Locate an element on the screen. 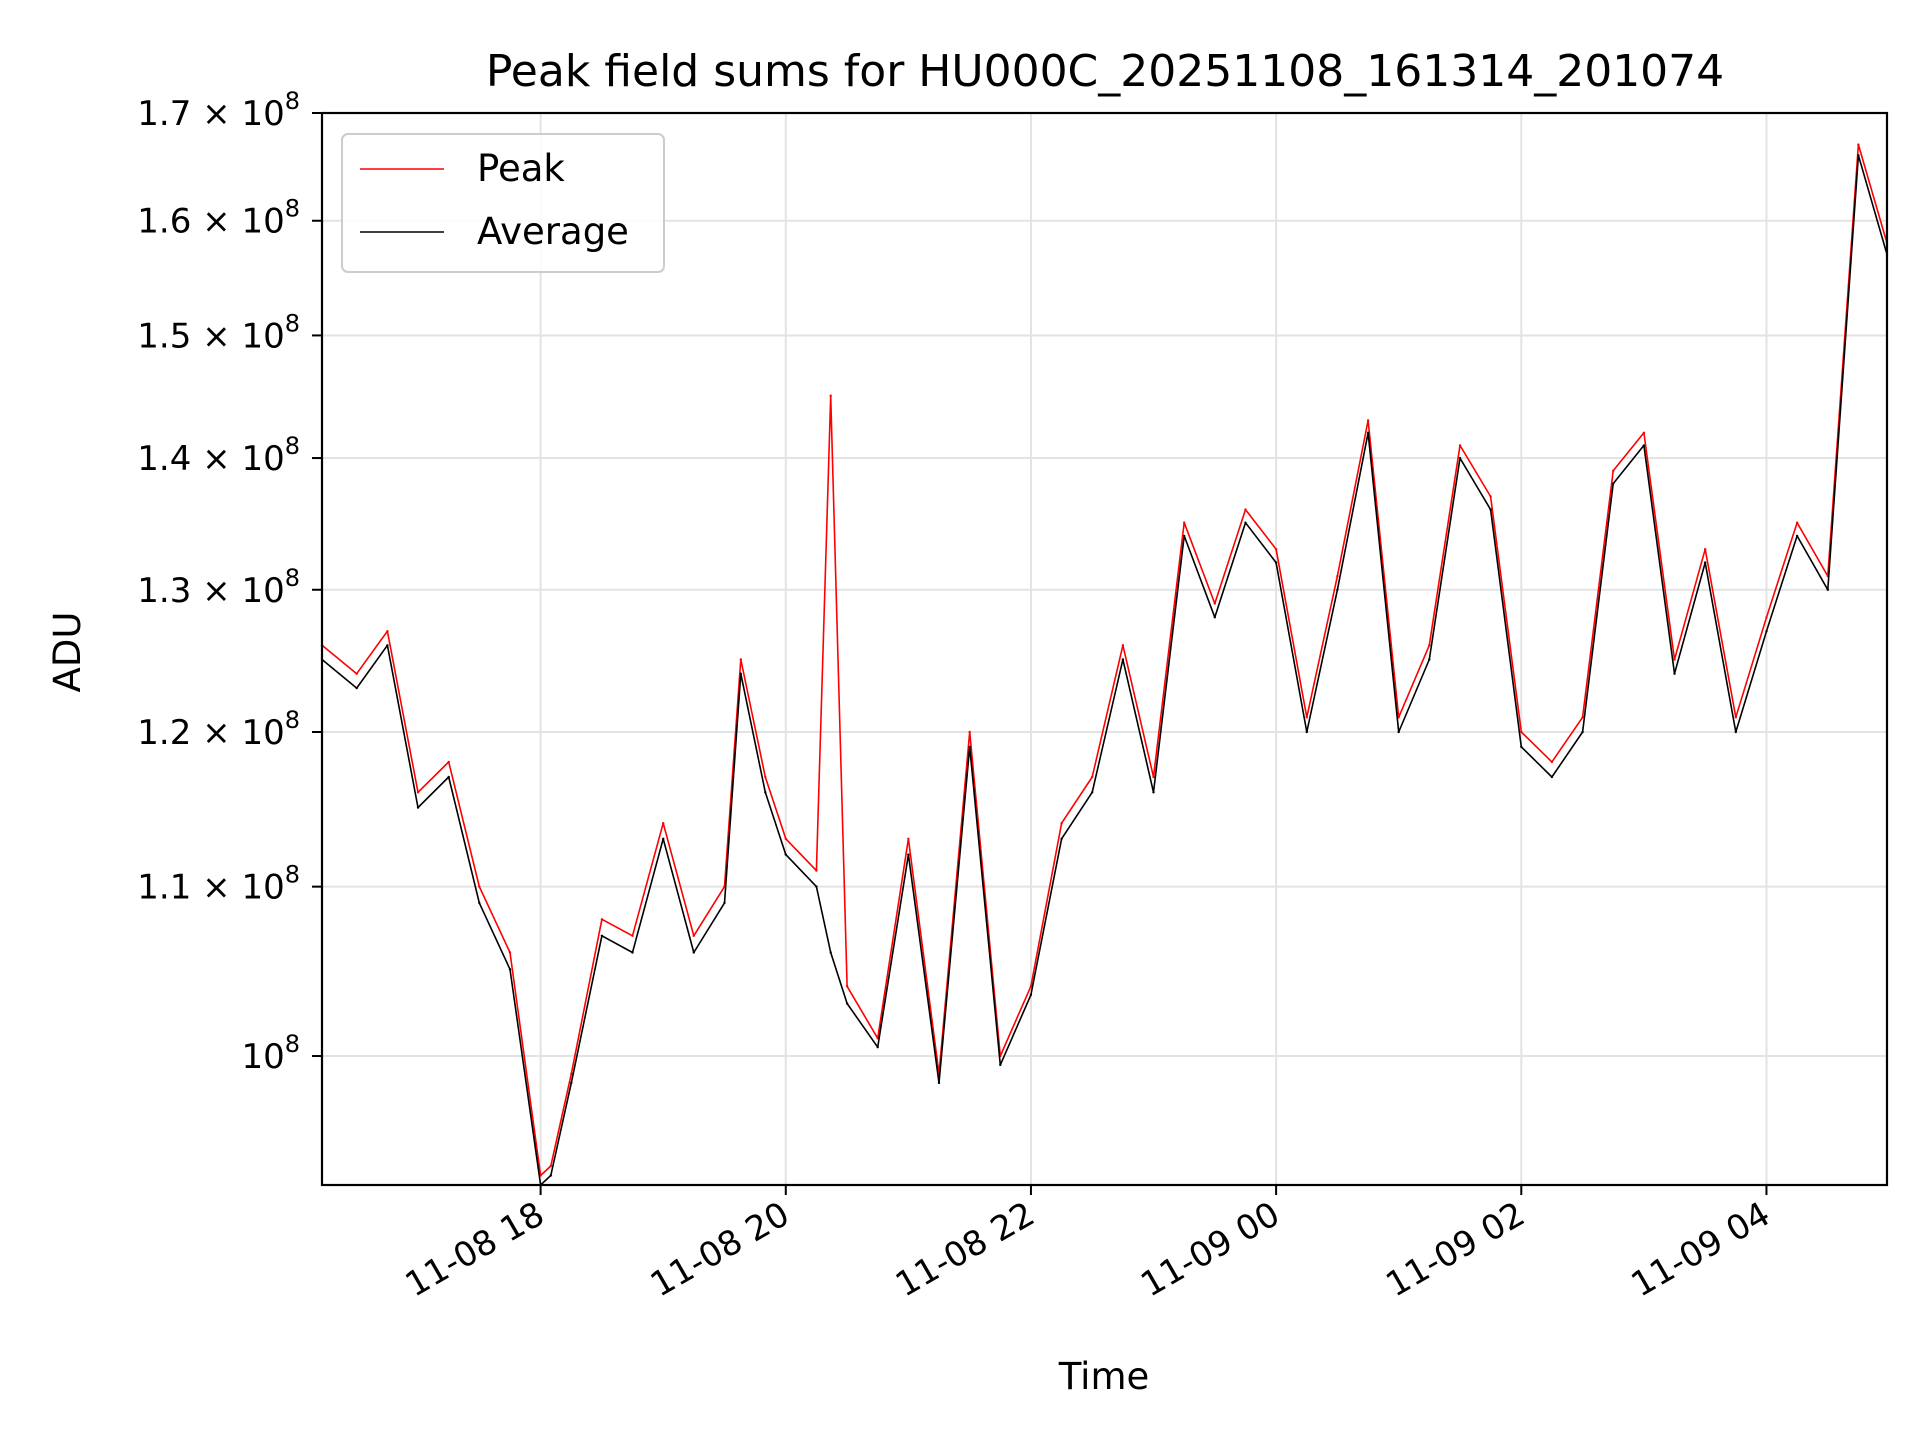 The width and height of the screenshot is (1920, 1440). y-tick-label: 1.2 × 108 is located at coordinates (218, 729).